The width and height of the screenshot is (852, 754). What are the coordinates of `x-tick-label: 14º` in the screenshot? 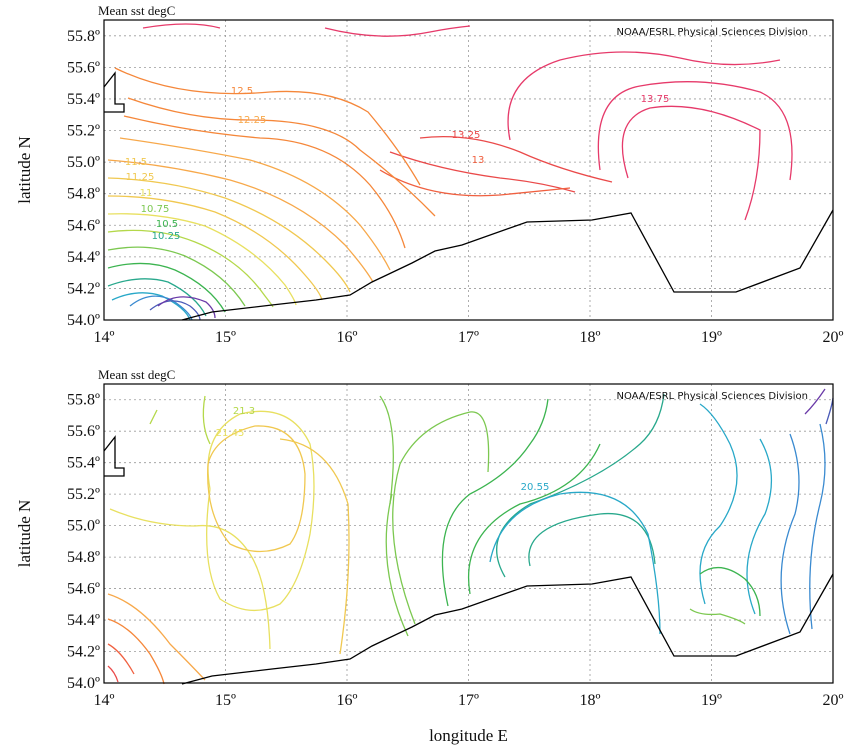 It's located at (104, 700).